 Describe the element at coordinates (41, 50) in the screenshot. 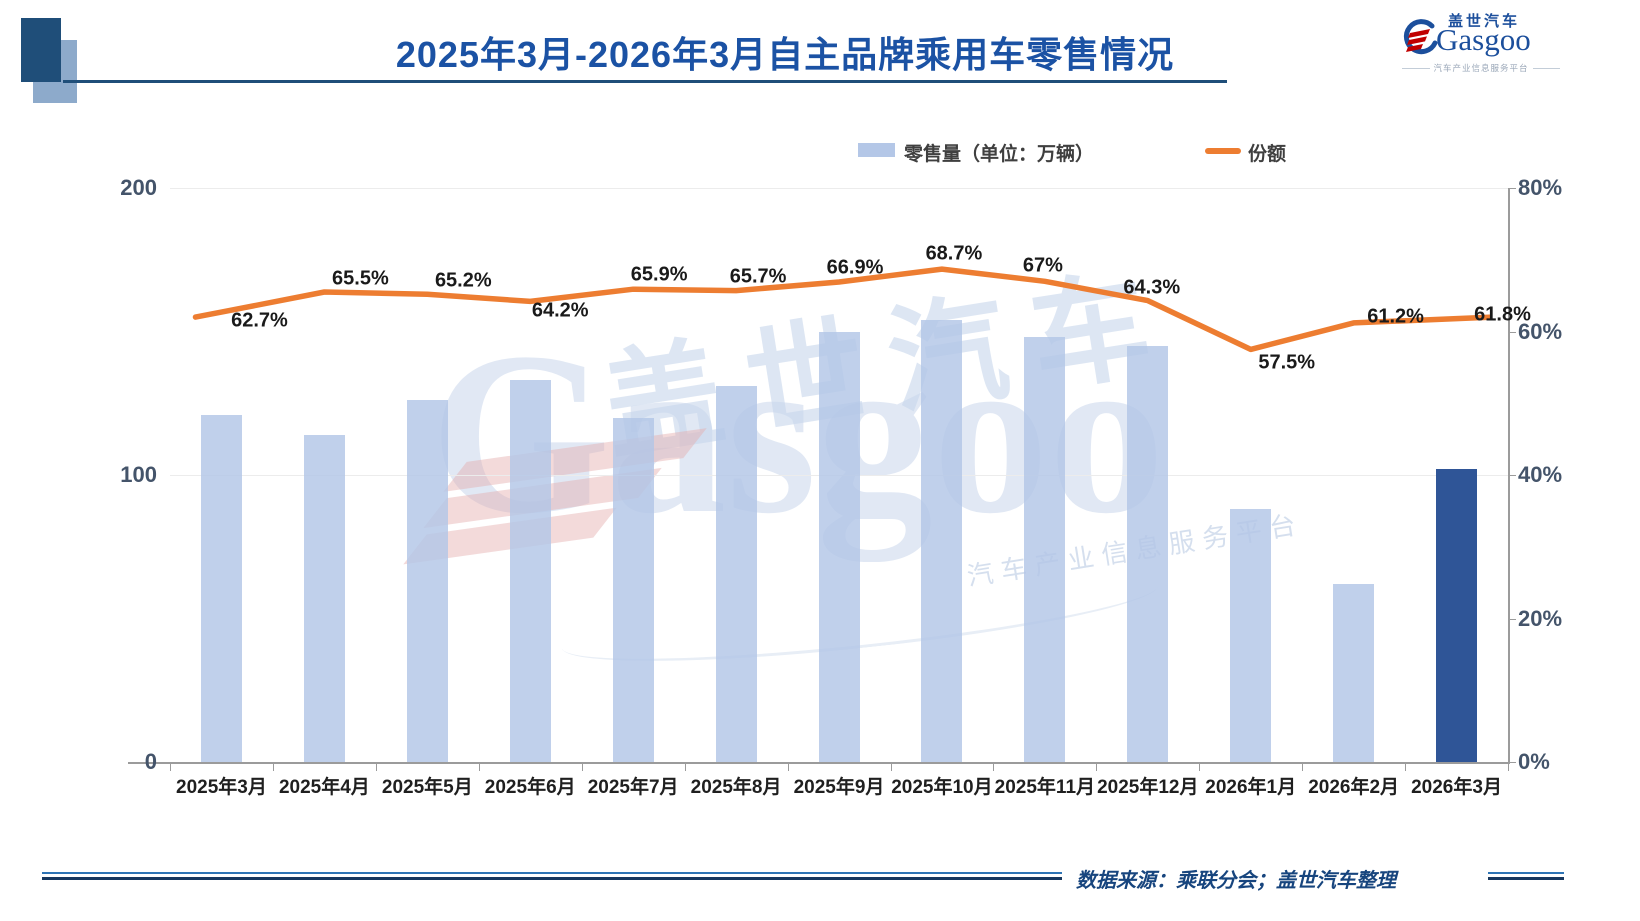

I see `decor-square-dark` at that location.